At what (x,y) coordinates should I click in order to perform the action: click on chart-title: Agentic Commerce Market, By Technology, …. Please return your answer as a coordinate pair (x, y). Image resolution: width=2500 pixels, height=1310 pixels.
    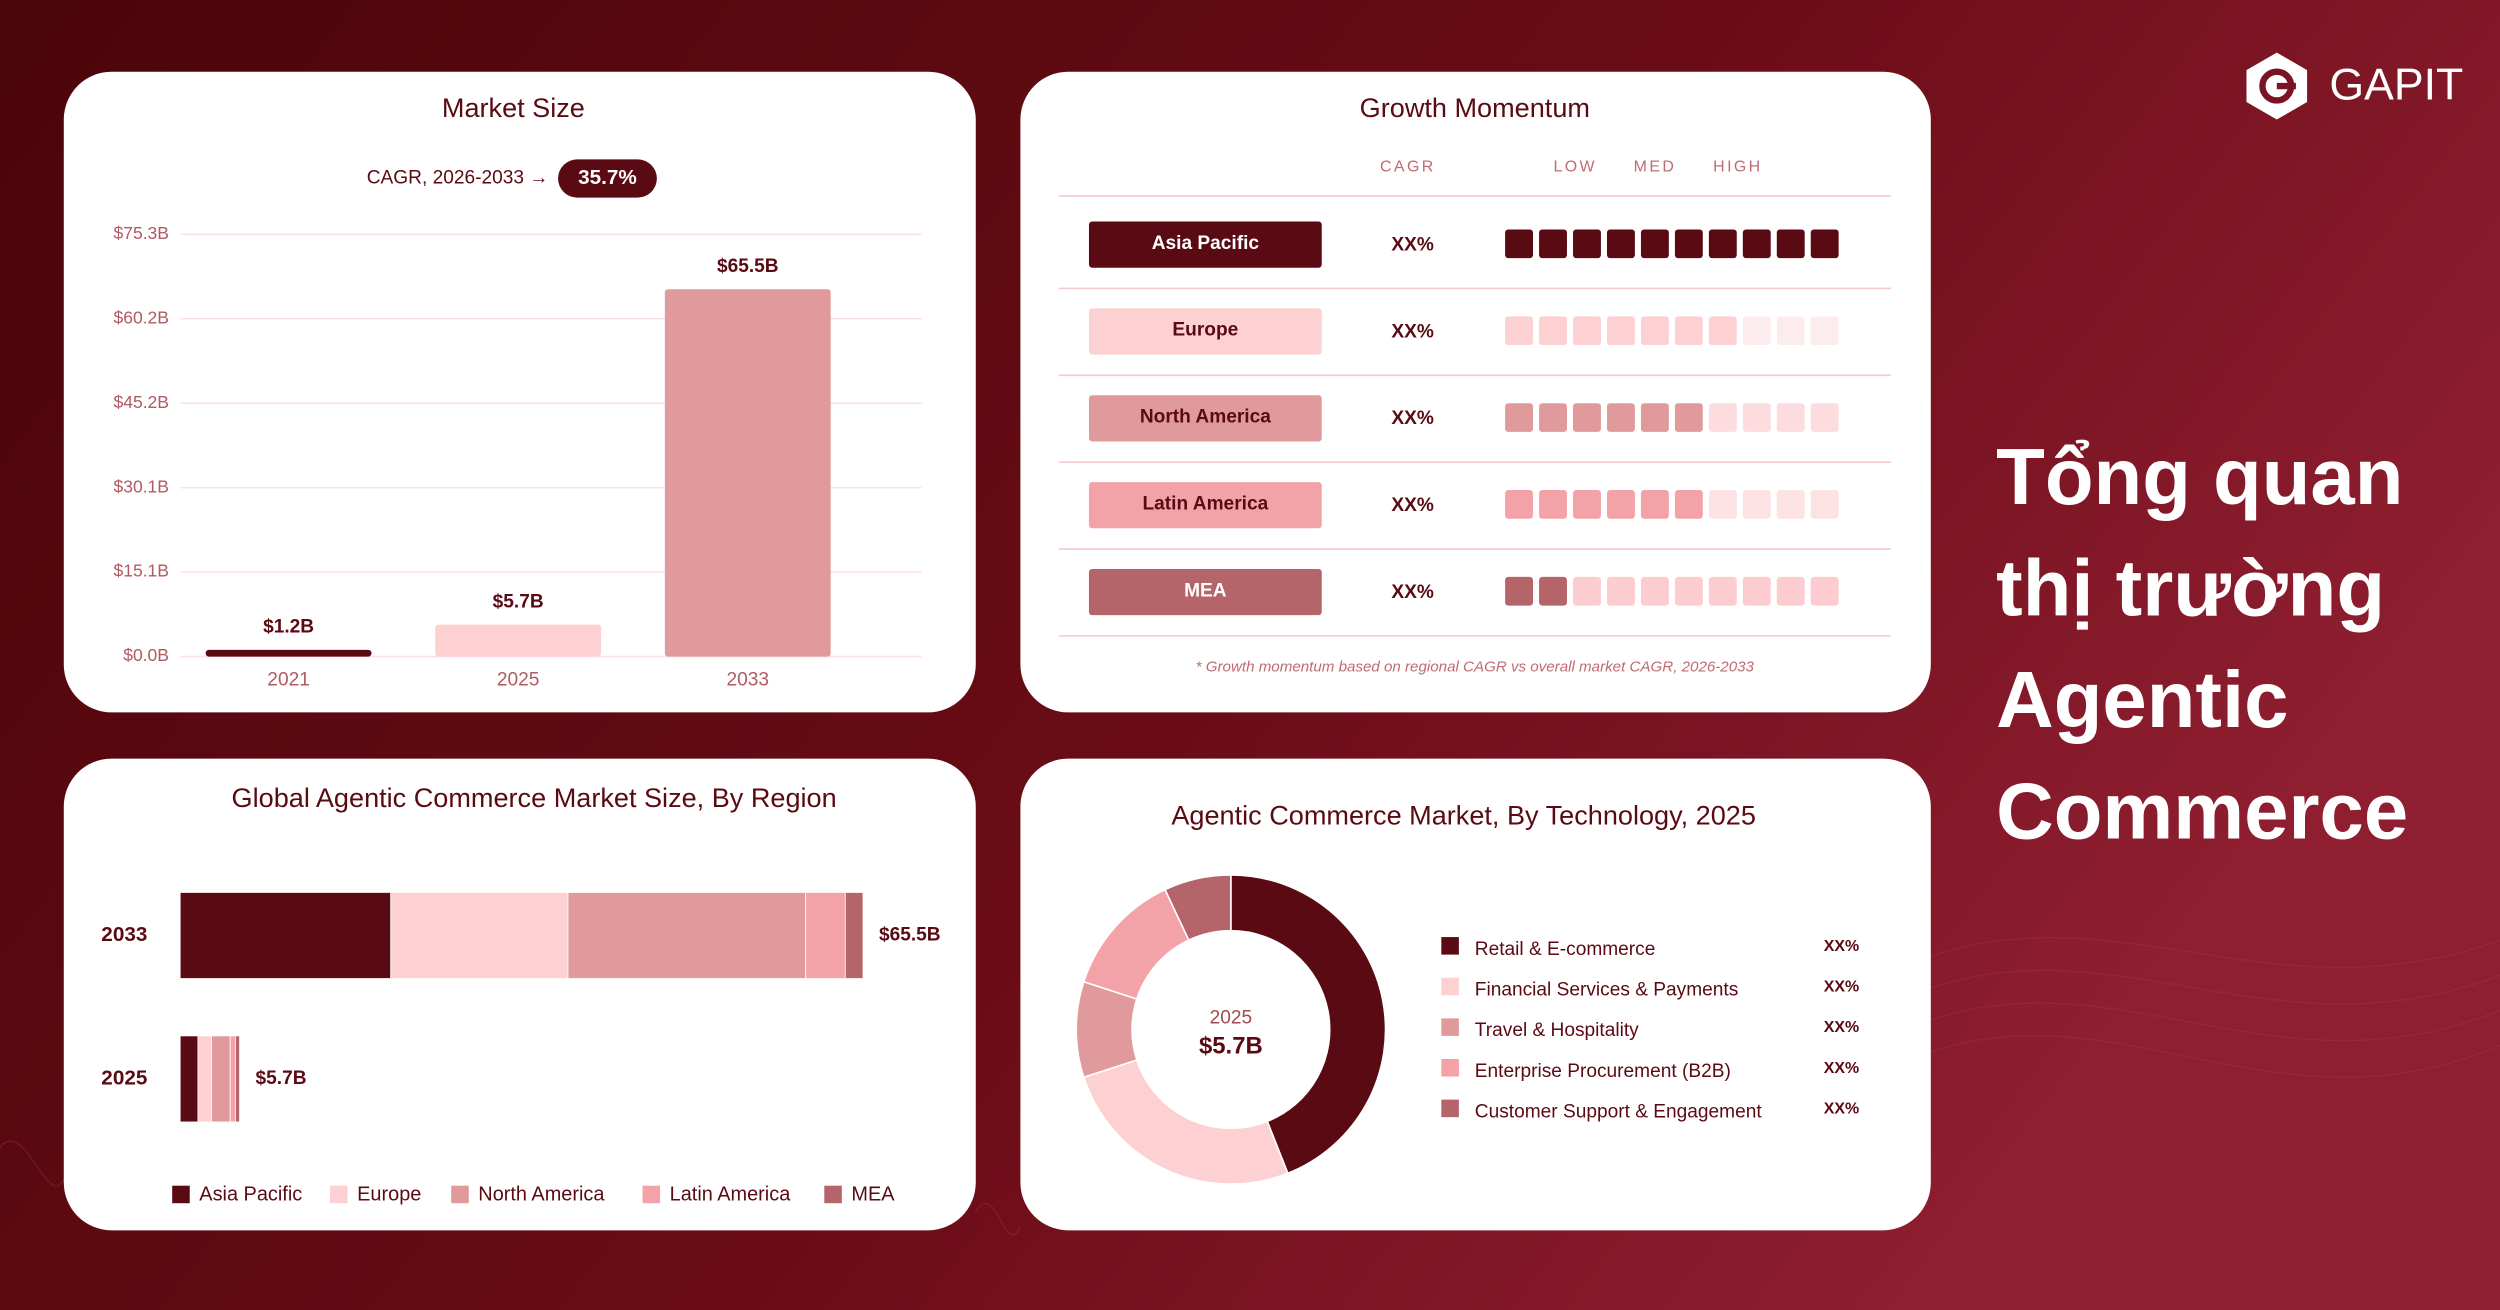
    Looking at the image, I should click on (1463, 815).